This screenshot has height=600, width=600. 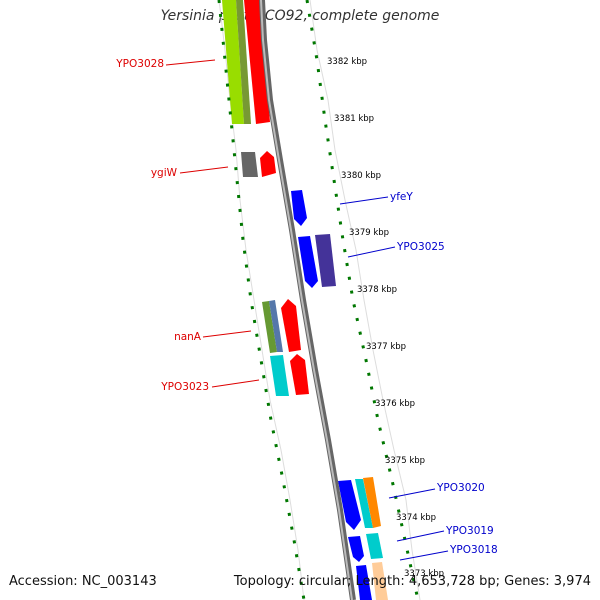 I want to click on gene-feature-red-nana, so click(x=291, y=325).